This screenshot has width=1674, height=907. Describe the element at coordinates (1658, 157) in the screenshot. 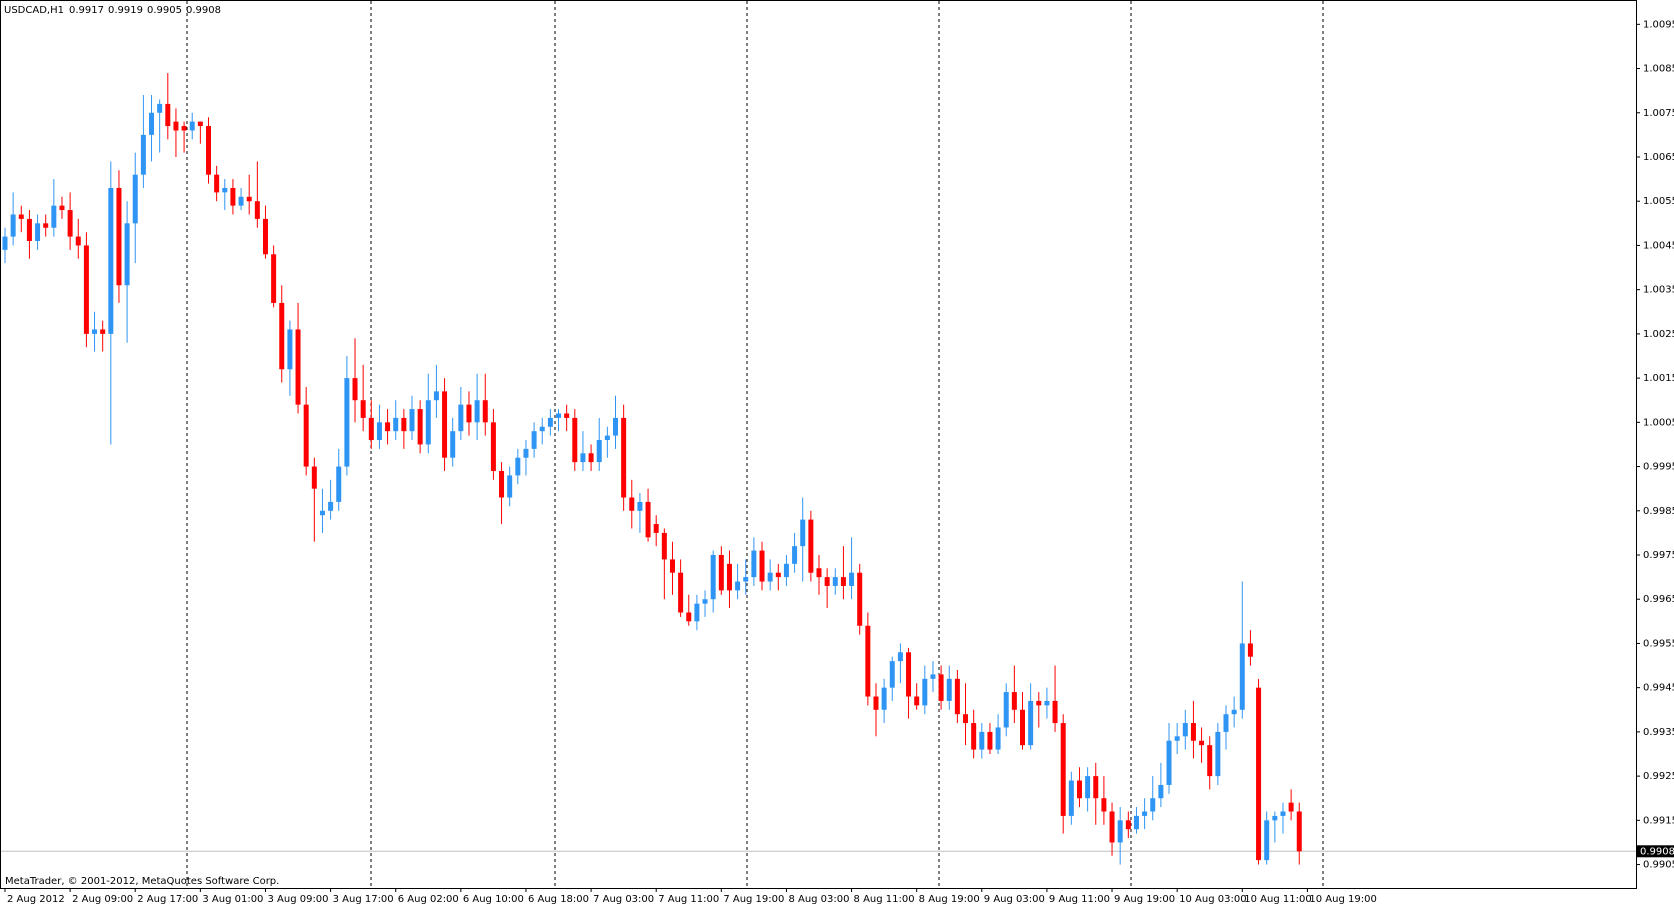

I see `y-tick-label: 1.0065` at that location.